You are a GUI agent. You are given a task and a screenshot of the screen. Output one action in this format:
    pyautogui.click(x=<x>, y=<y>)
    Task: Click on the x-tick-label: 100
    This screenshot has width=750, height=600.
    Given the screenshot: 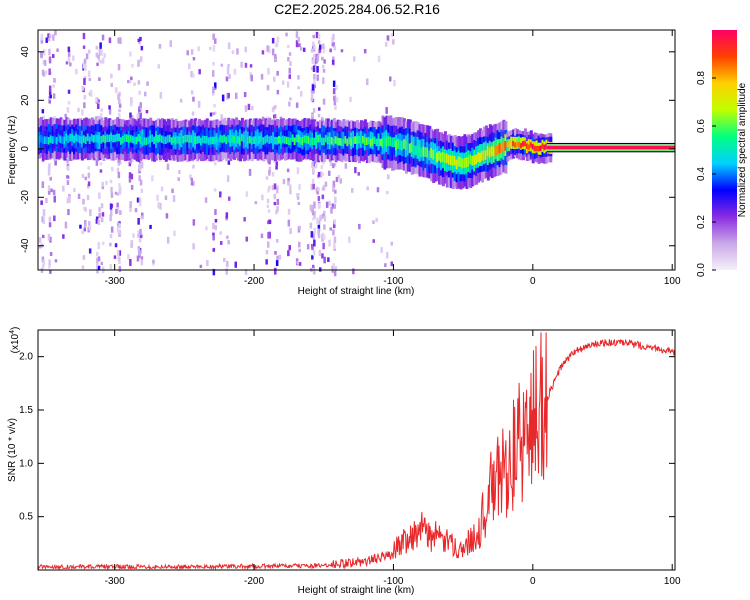 What is the action you would take?
    pyautogui.click(x=672, y=281)
    